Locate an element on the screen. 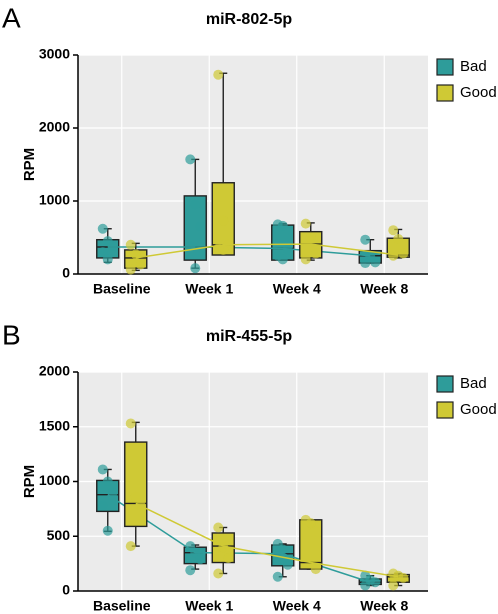 The height and width of the screenshot is (614, 498). panel-label: A is located at coordinates (11, 17).